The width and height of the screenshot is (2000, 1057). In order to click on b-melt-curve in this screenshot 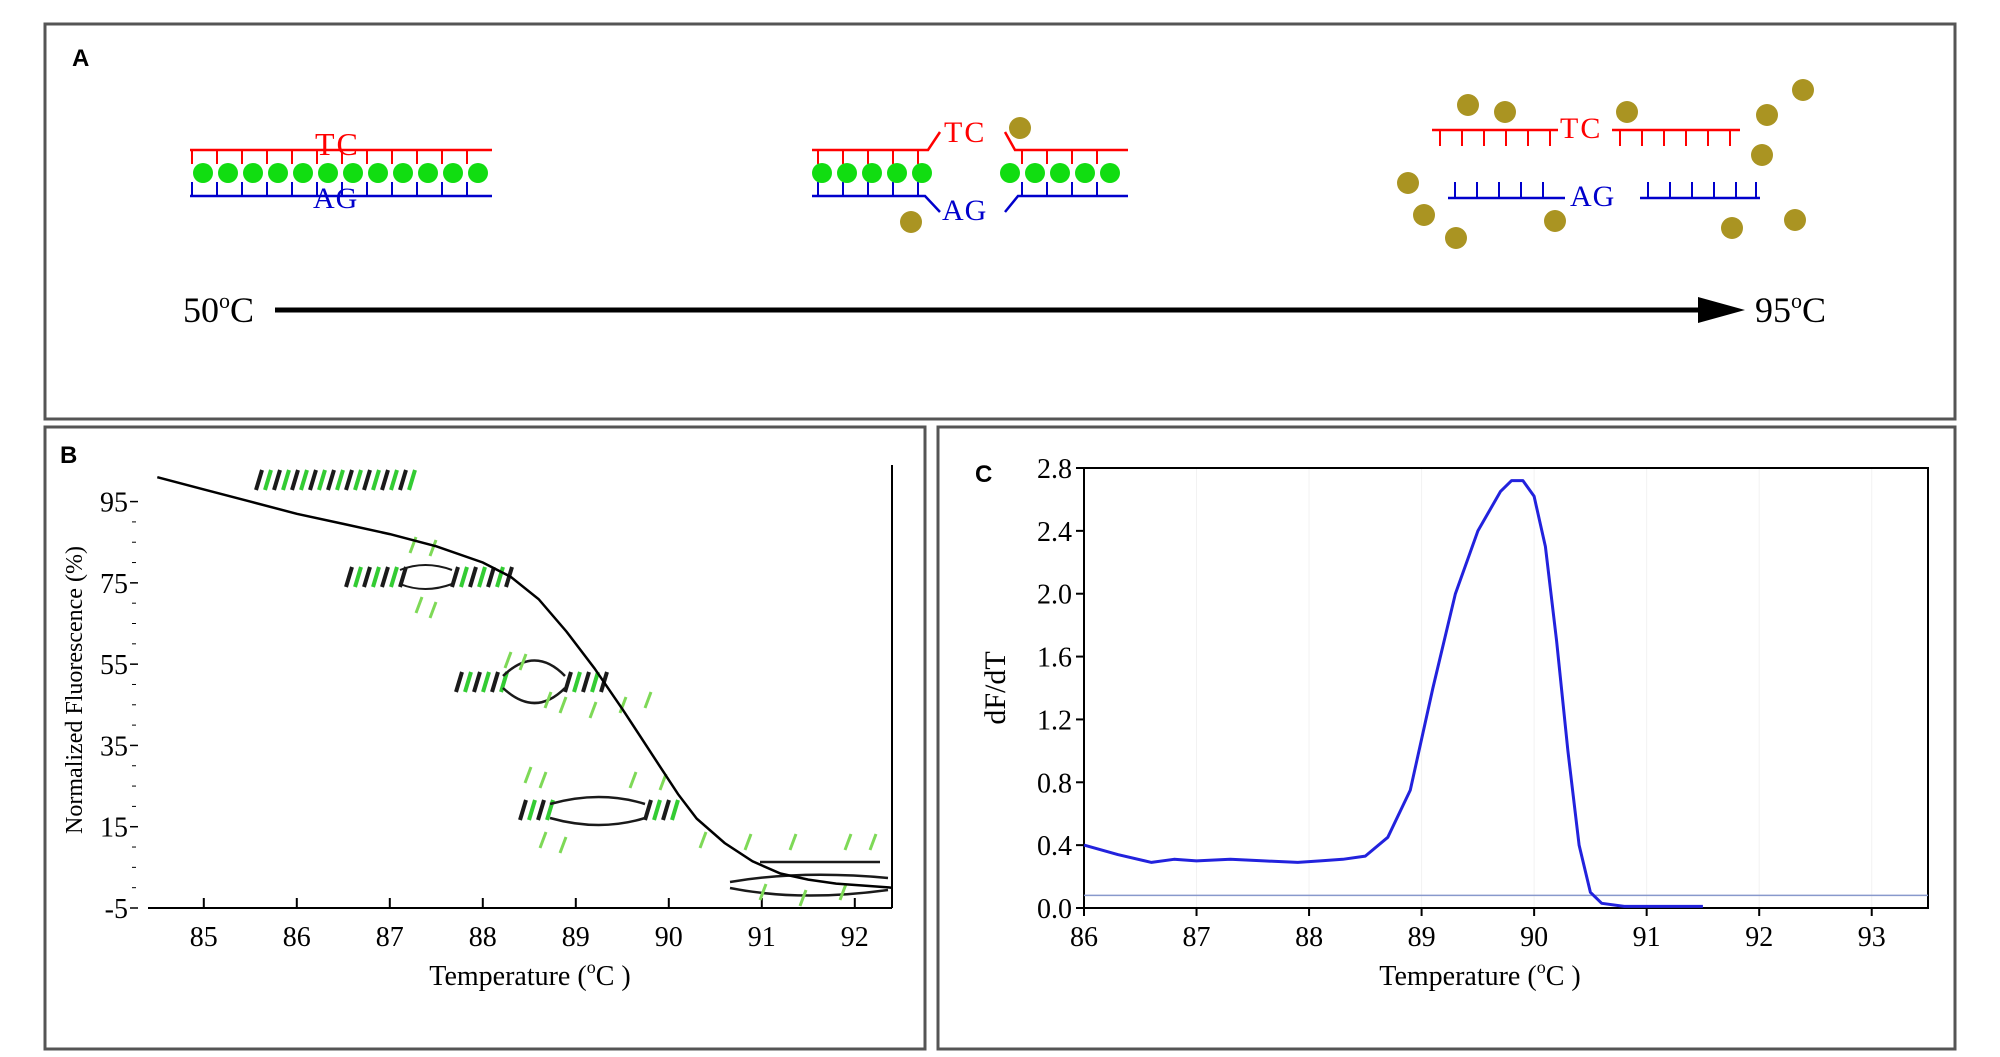, I will do `click(524, 682)`.